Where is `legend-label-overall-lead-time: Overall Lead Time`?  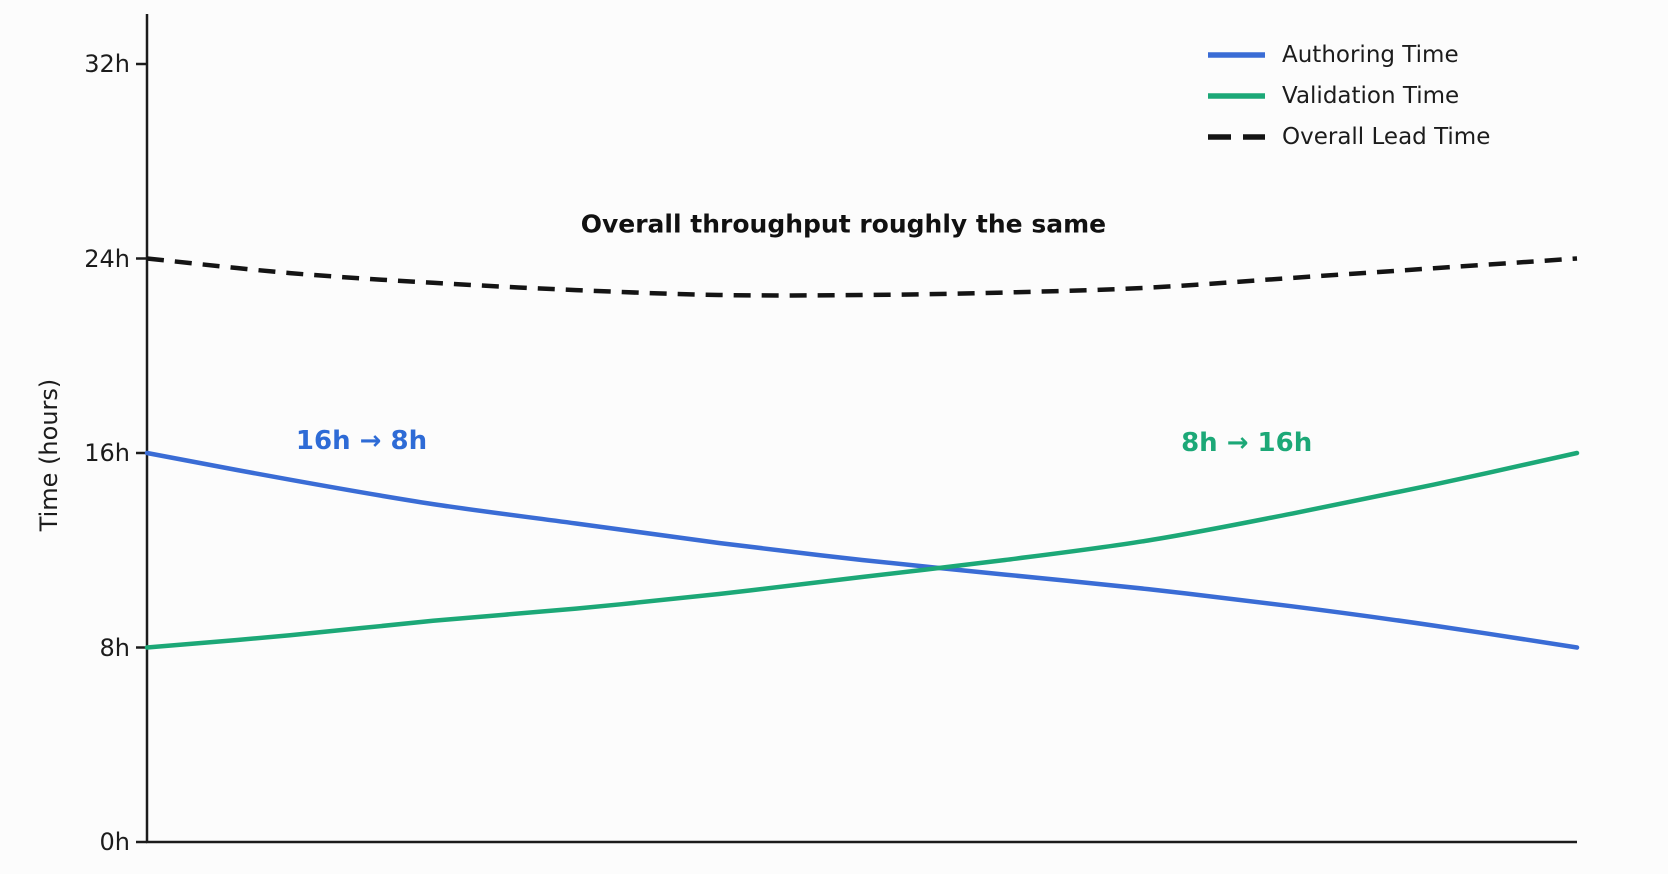 legend-label-overall-lead-time: Overall Lead Time is located at coordinates (1386, 136).